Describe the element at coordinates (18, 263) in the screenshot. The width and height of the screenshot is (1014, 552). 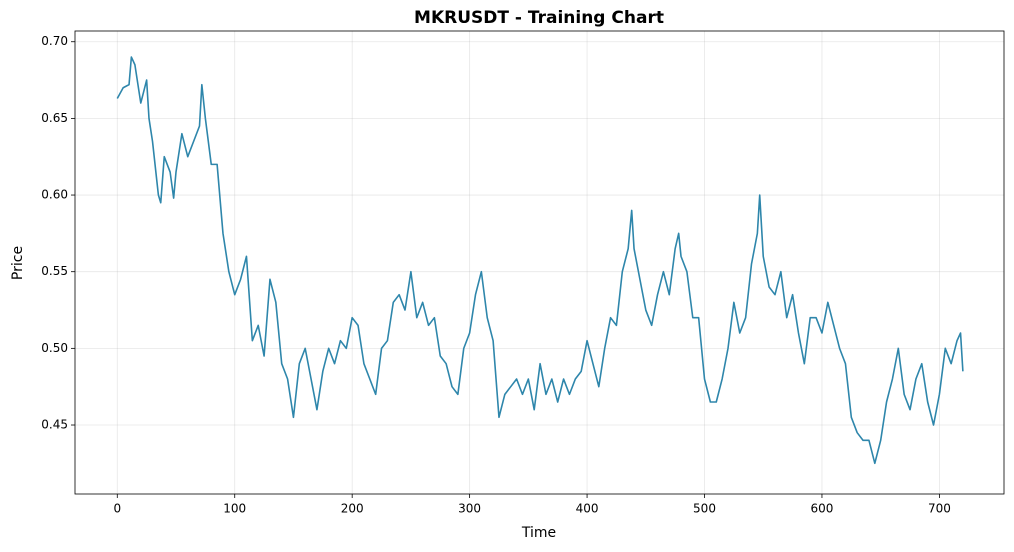
I see `y-axis-label: Price` at that location.